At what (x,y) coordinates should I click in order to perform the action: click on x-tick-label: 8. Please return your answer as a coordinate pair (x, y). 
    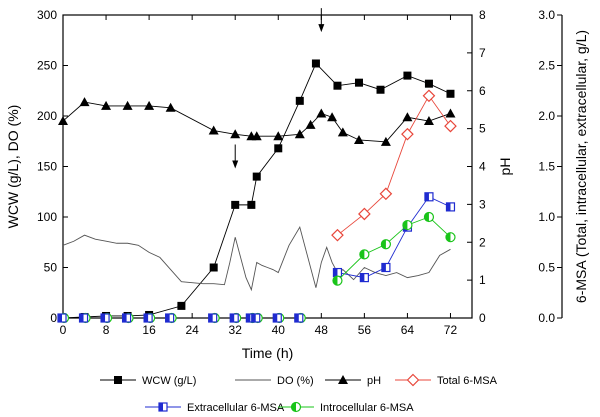
    Looking at the image, I should click on (106, 330).